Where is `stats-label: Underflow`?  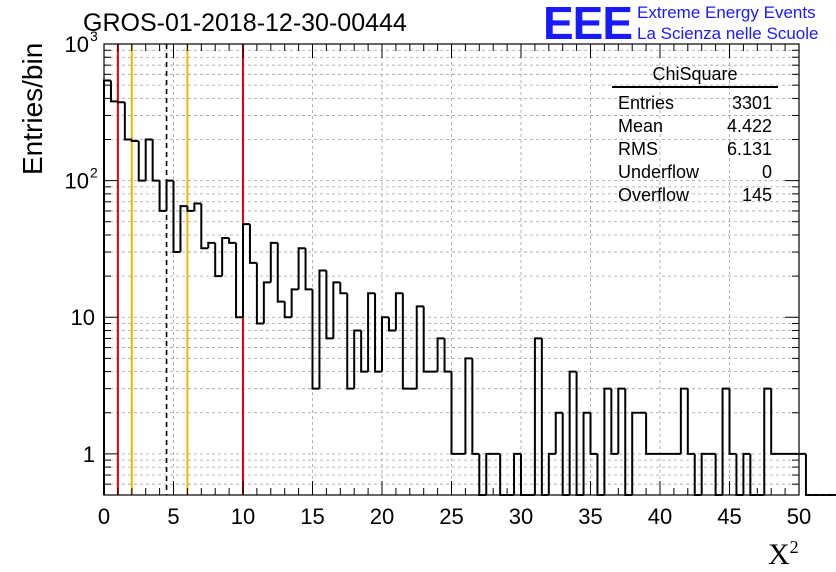
stats-label: Underflow is located at coordinates (659, 172).